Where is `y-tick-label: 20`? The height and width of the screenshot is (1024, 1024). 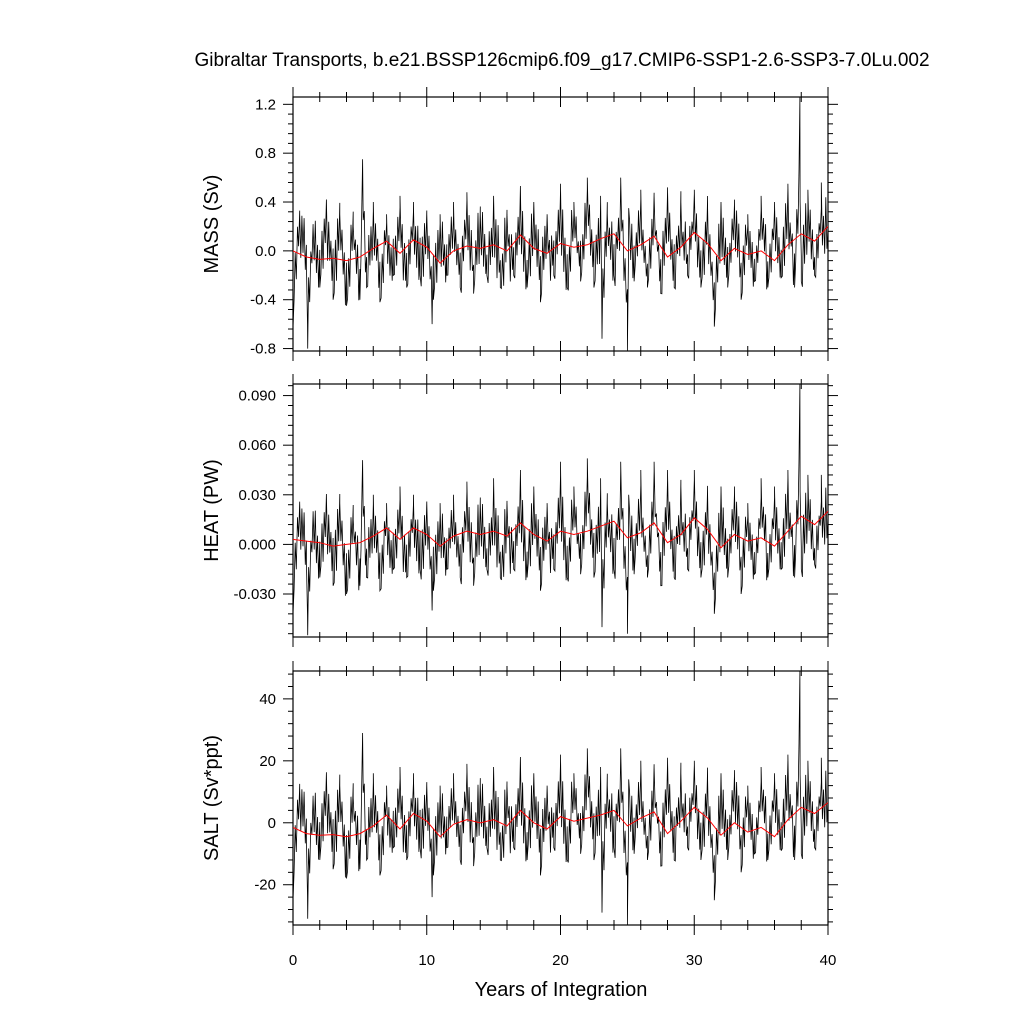
y-tick-label: 20 is located at coordinates (267, 761).